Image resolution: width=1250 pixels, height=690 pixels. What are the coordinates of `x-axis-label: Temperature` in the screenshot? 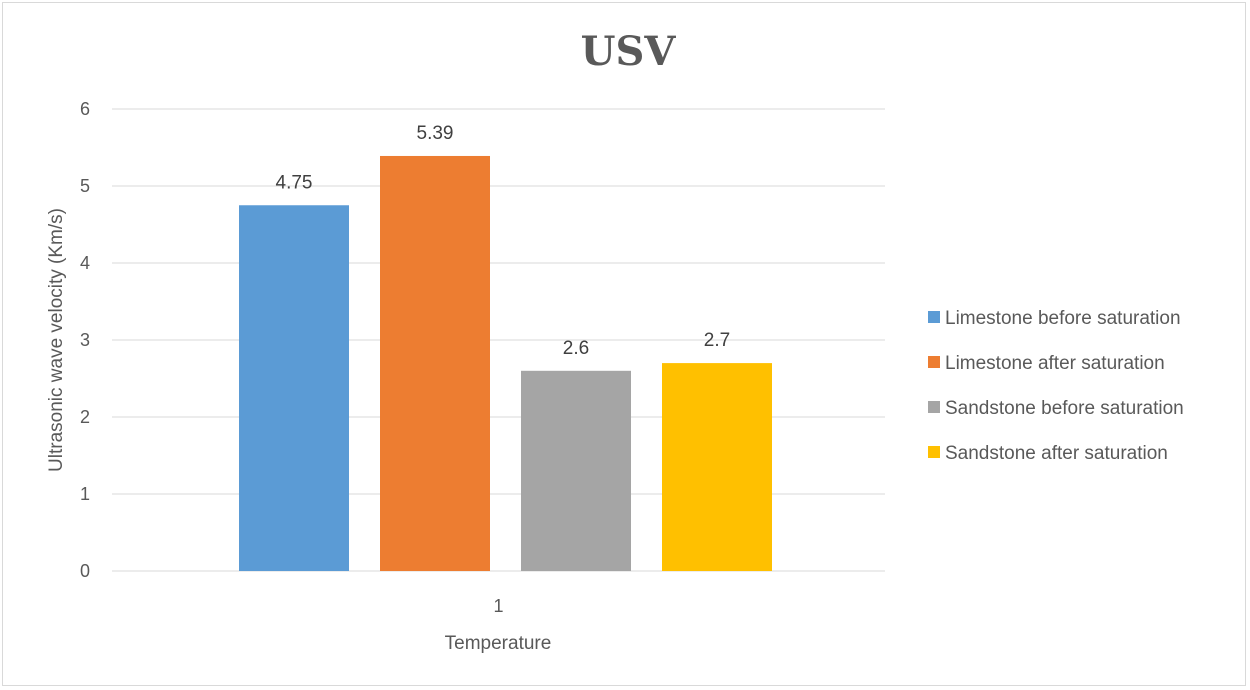 It's located at (498, 643).